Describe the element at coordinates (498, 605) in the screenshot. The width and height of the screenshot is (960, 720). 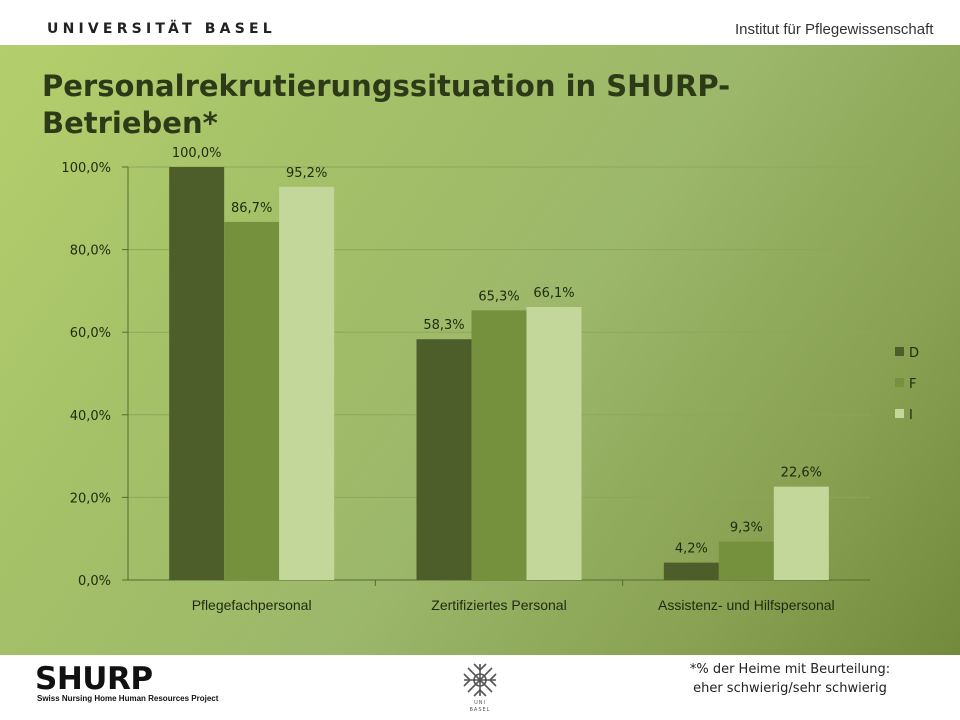
I see `x-category-label: Zertifiziertes Personal` at that location.